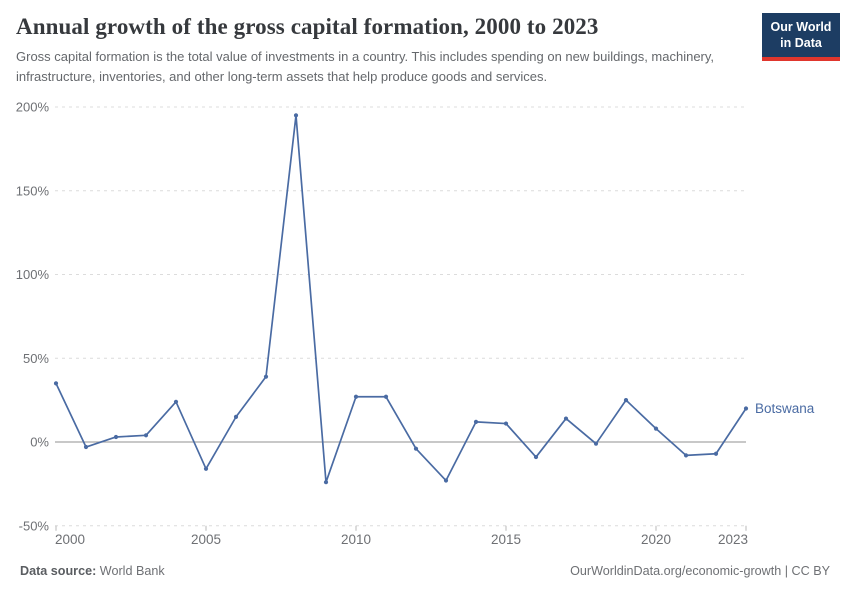 The height and width of the screenshot is (600, 850). Describe the element at coordinates (416, 448) in the screenshot. I see `data-point-2012` at that location.